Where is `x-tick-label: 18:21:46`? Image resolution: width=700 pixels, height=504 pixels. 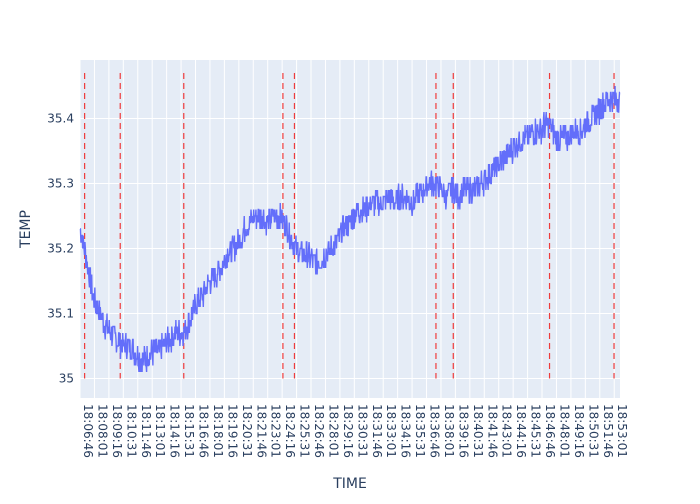 x-tick-label: 18:21:46 is located at coordinates (261, 431).